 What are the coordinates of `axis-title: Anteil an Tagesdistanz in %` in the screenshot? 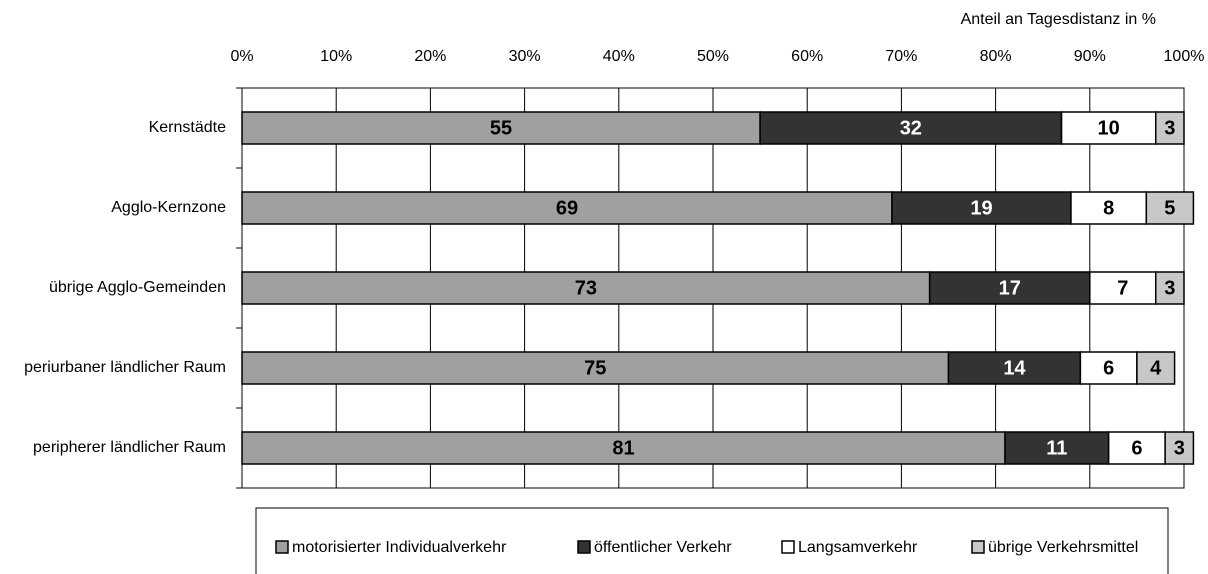 It's located at (1058, 19).